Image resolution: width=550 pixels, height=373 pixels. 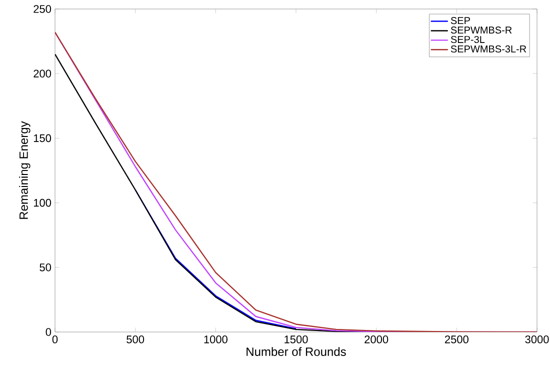 I want to click on x-tick-label: 0, so click(x=55, y=340).